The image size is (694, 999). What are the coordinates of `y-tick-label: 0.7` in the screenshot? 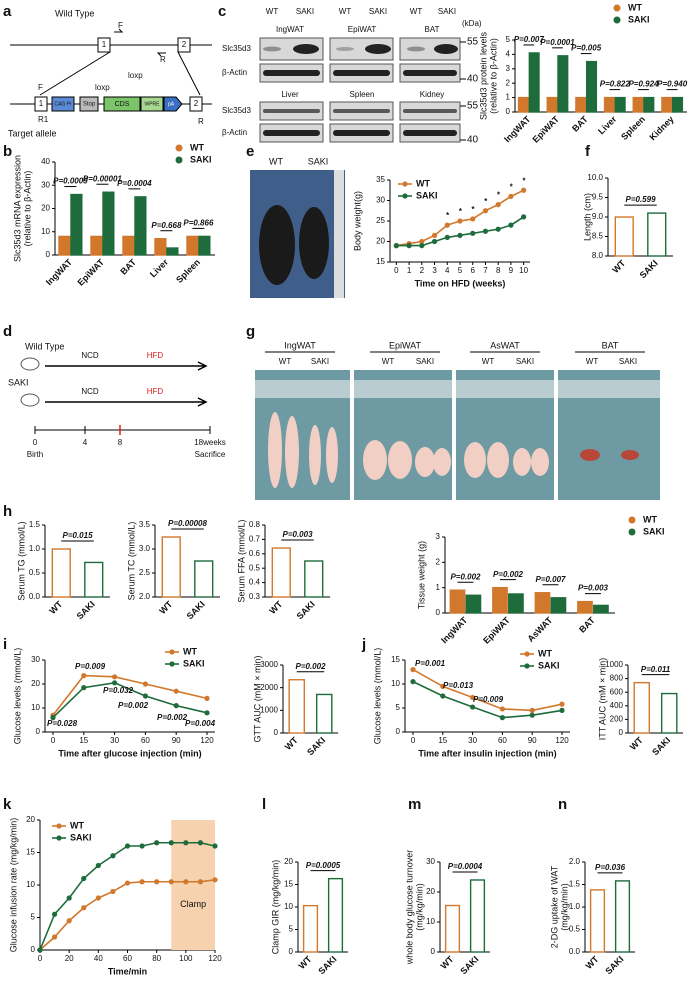 It's located at (255, 539).